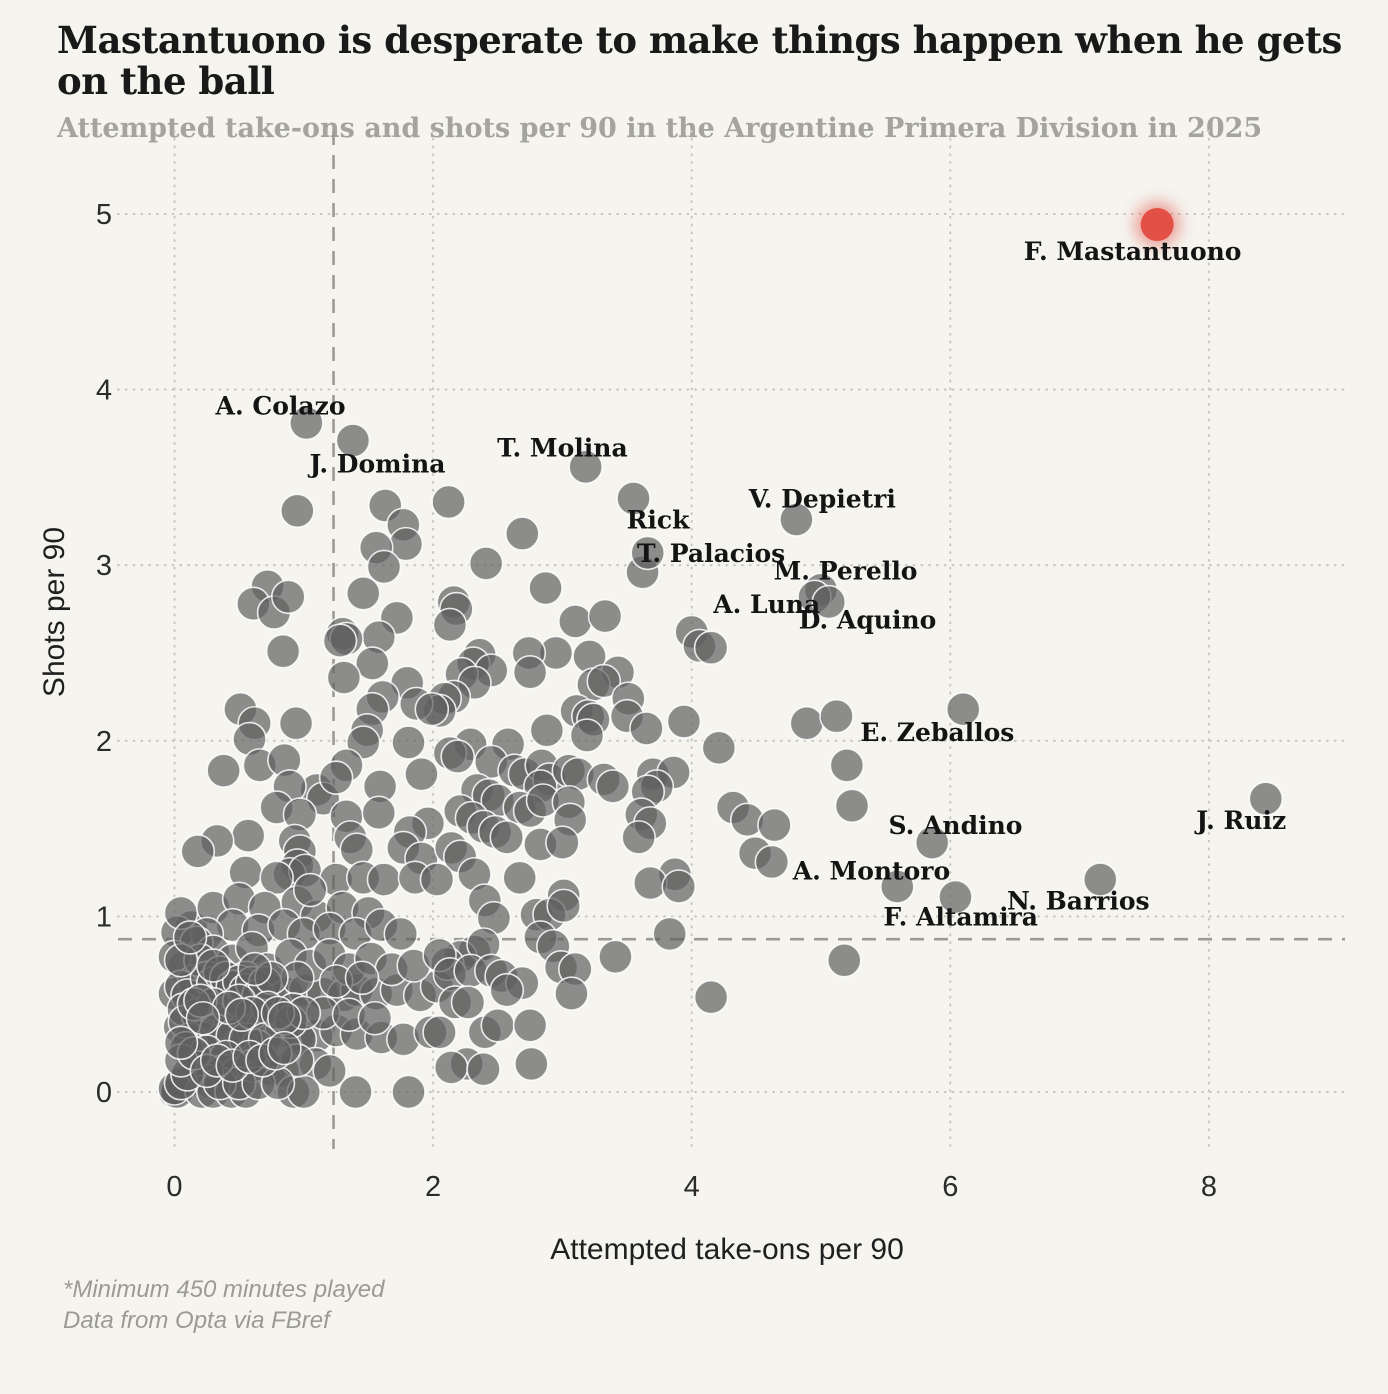 The image size is (1388, 1394). Describe the element at coordinates (950, 1187) in the screenshot. I see `x-tick-label-6: 6` at that location.